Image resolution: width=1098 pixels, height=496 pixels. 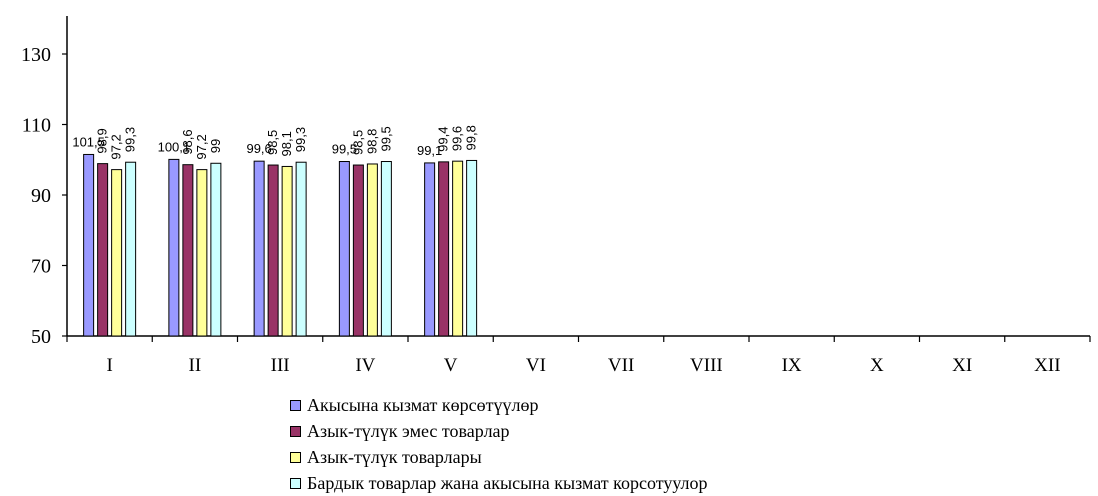 I want to click on legend-item-non-food-goods: Азык-түлүк эмес товарлар, so click(x=499, y=431).